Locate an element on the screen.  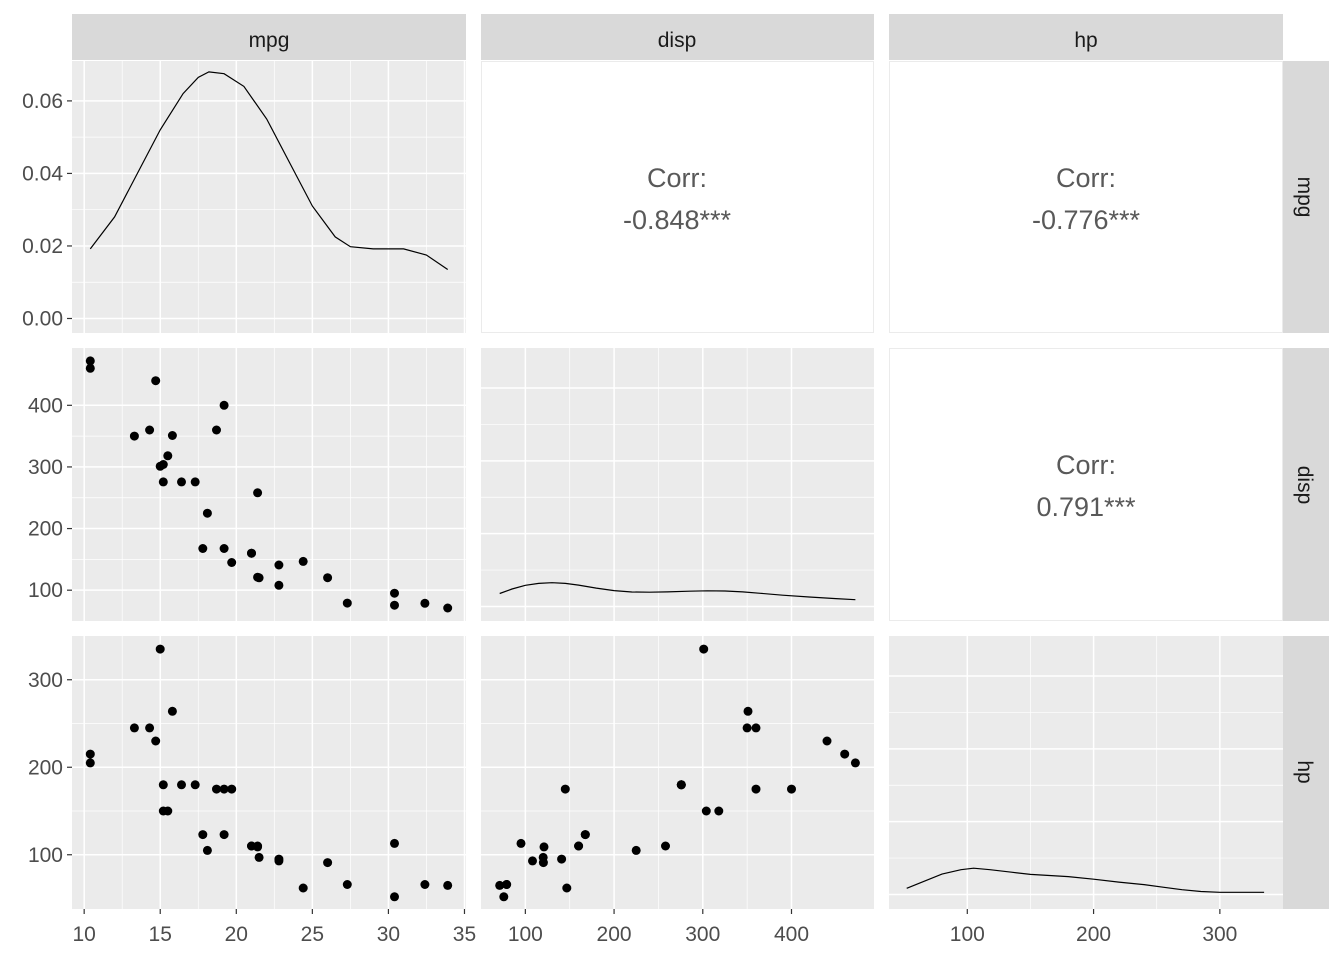
strip-top-hp is located at coordinates (1086, 37).